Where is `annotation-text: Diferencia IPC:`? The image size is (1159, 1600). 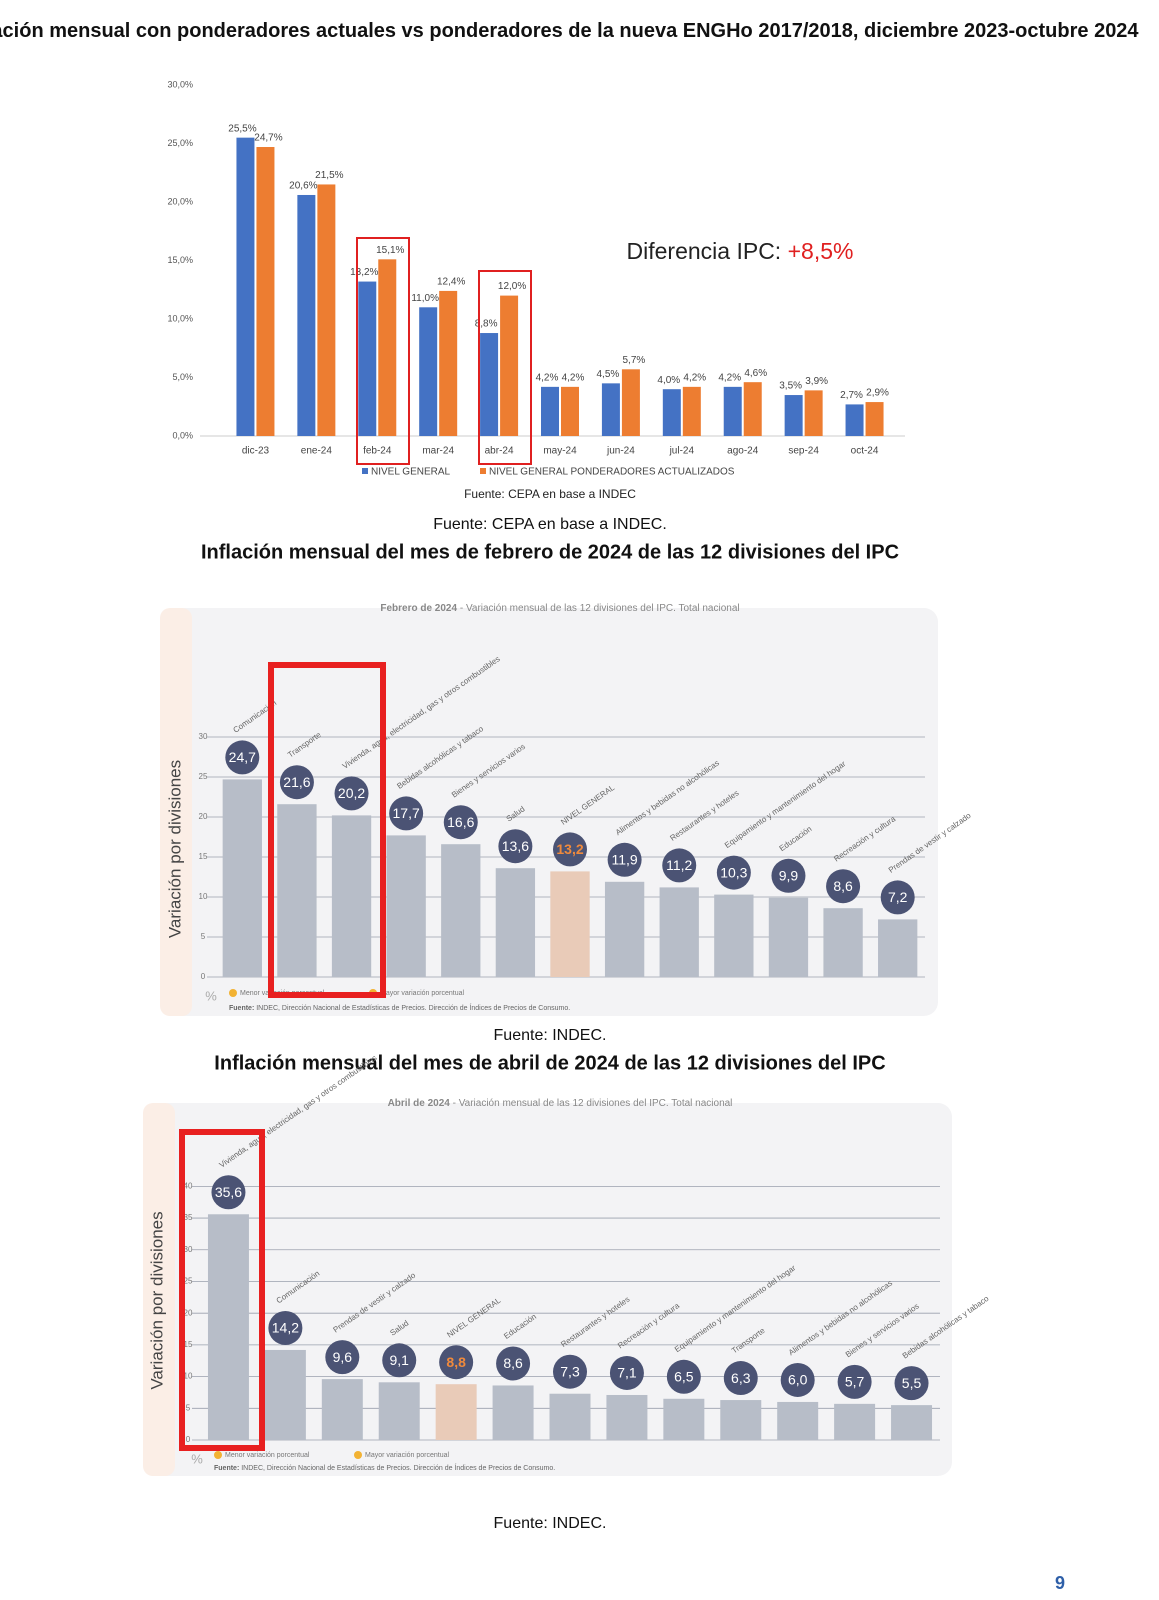 annotation-text: Diferencia IPC: is located at coordinates (707, 251).